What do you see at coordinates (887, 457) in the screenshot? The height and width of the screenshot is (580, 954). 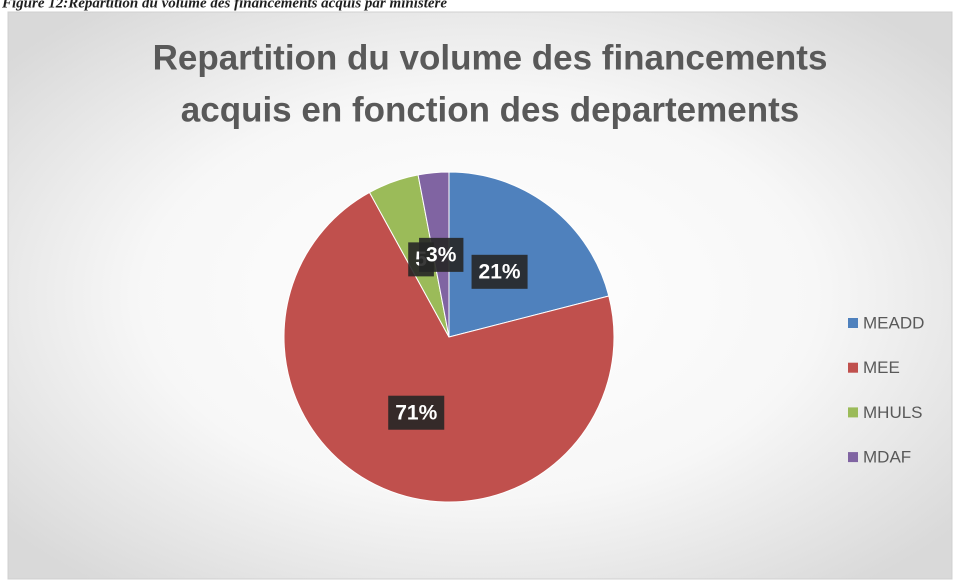 I see `legend-label: MDAF` at bounding box center [887, 457].